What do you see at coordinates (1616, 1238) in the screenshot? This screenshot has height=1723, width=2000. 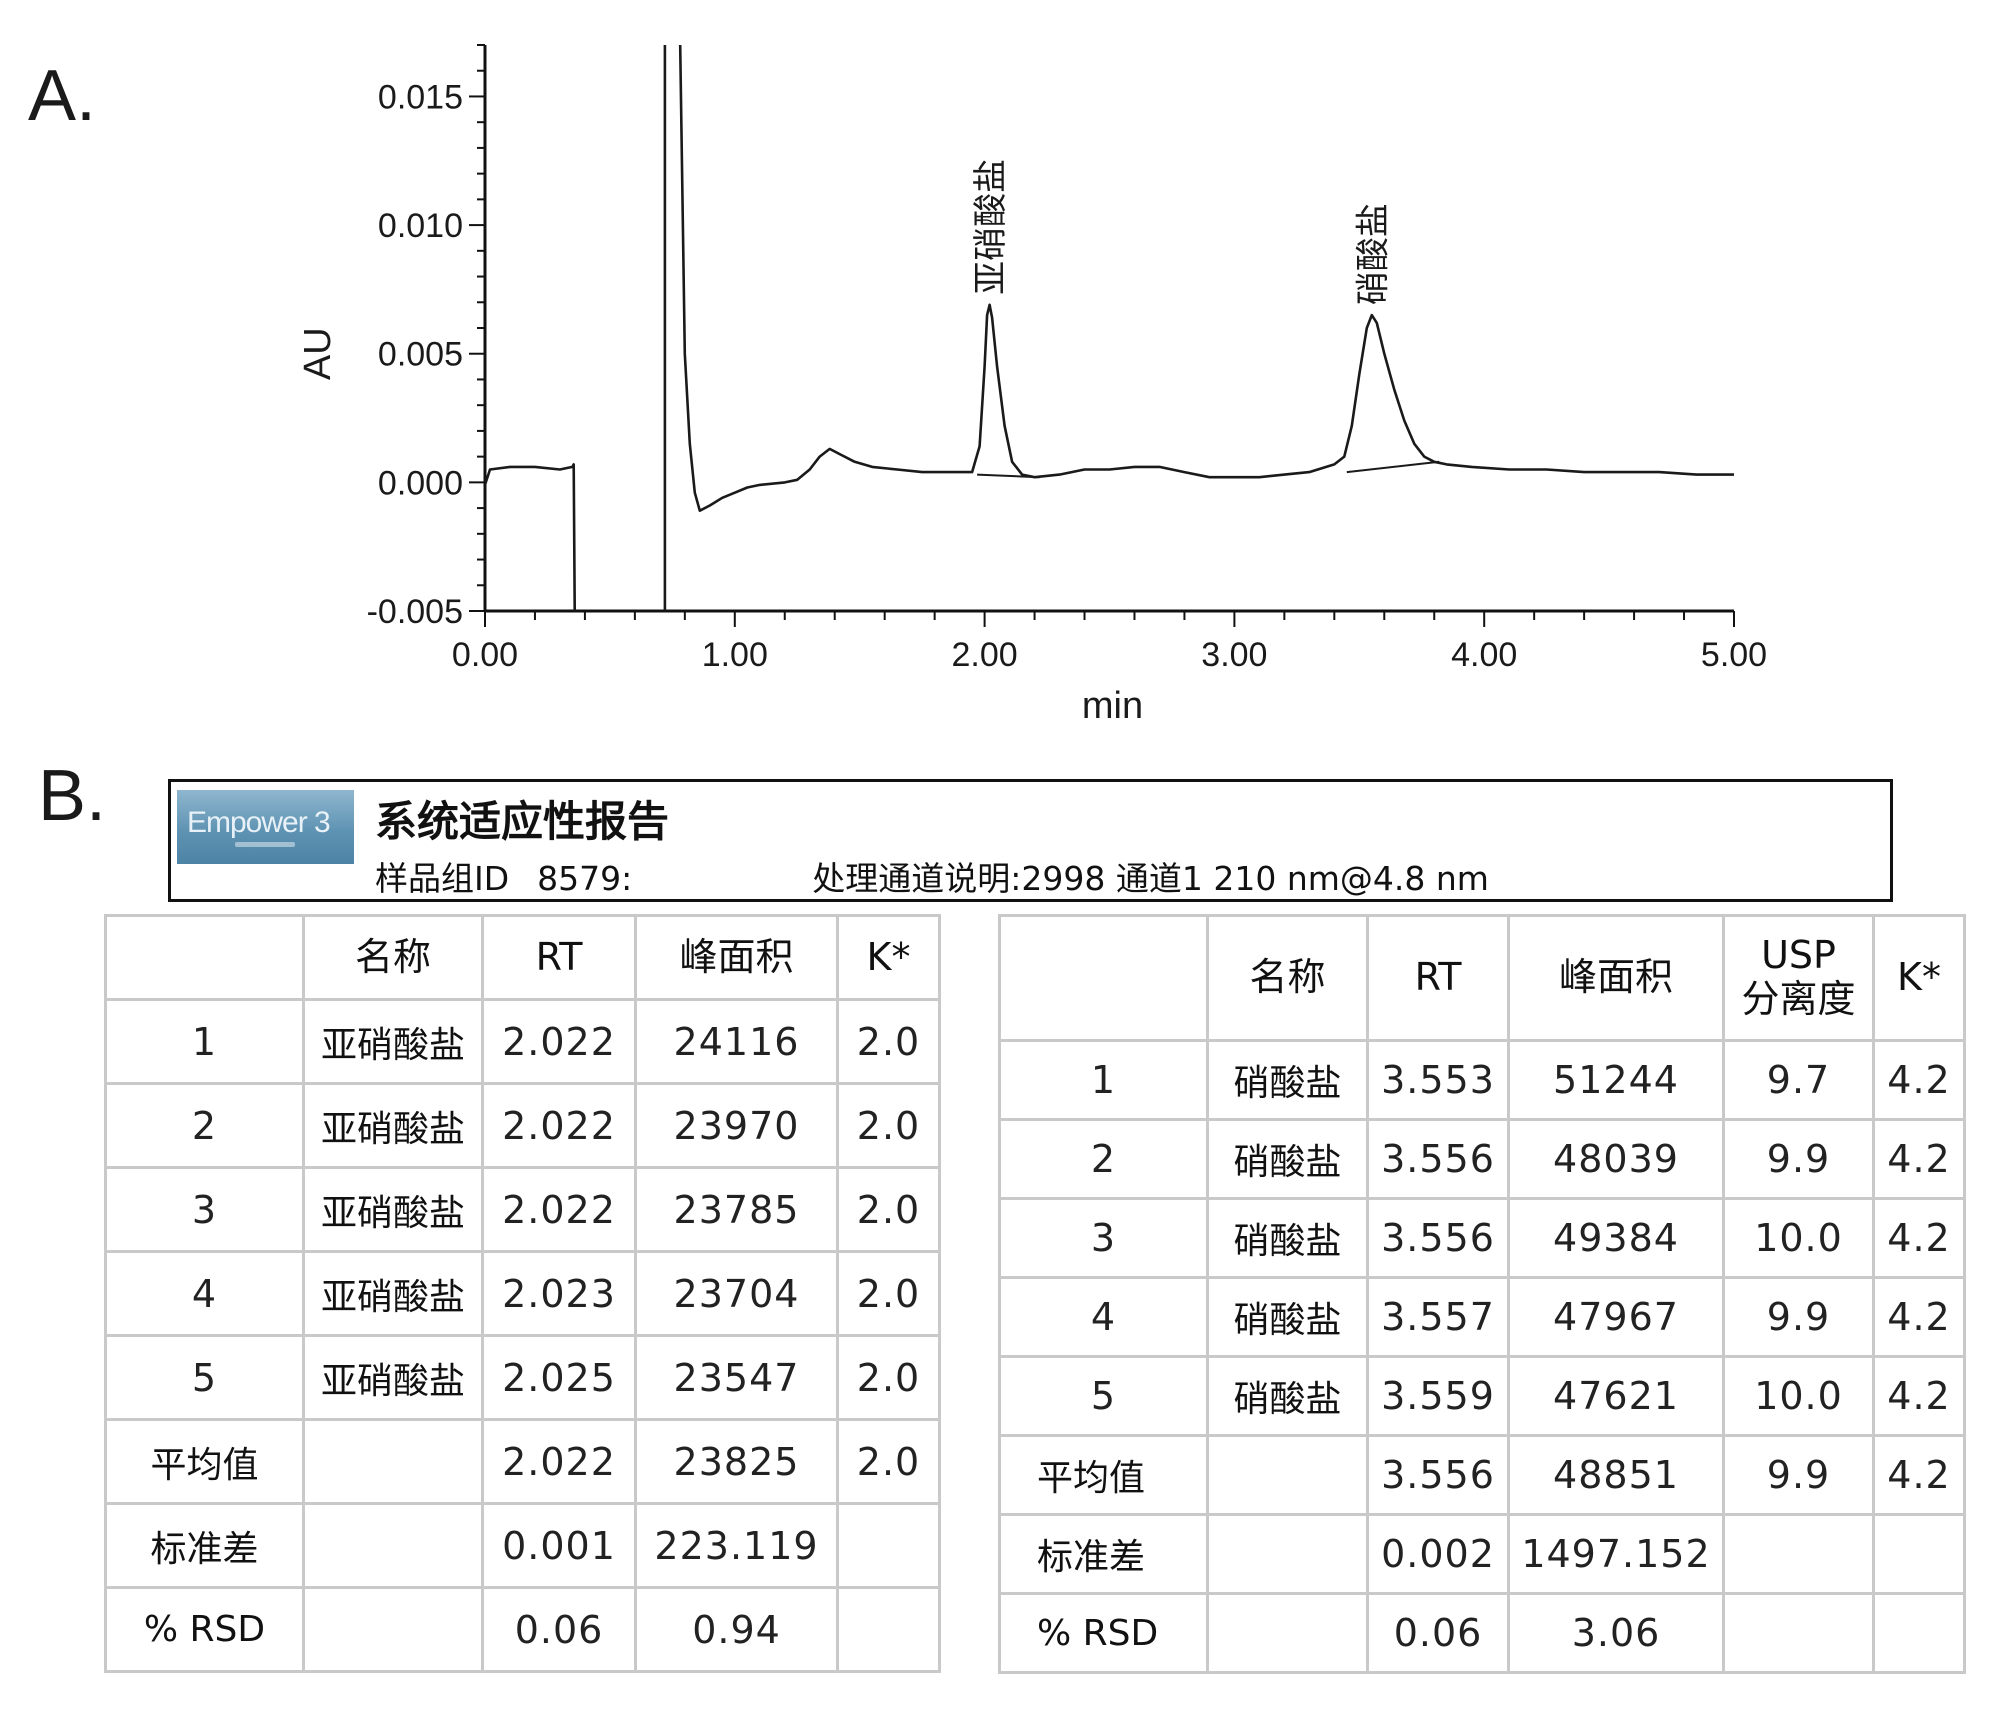 I see `table-cell: 49384` at bounding box center [1616, 1238].